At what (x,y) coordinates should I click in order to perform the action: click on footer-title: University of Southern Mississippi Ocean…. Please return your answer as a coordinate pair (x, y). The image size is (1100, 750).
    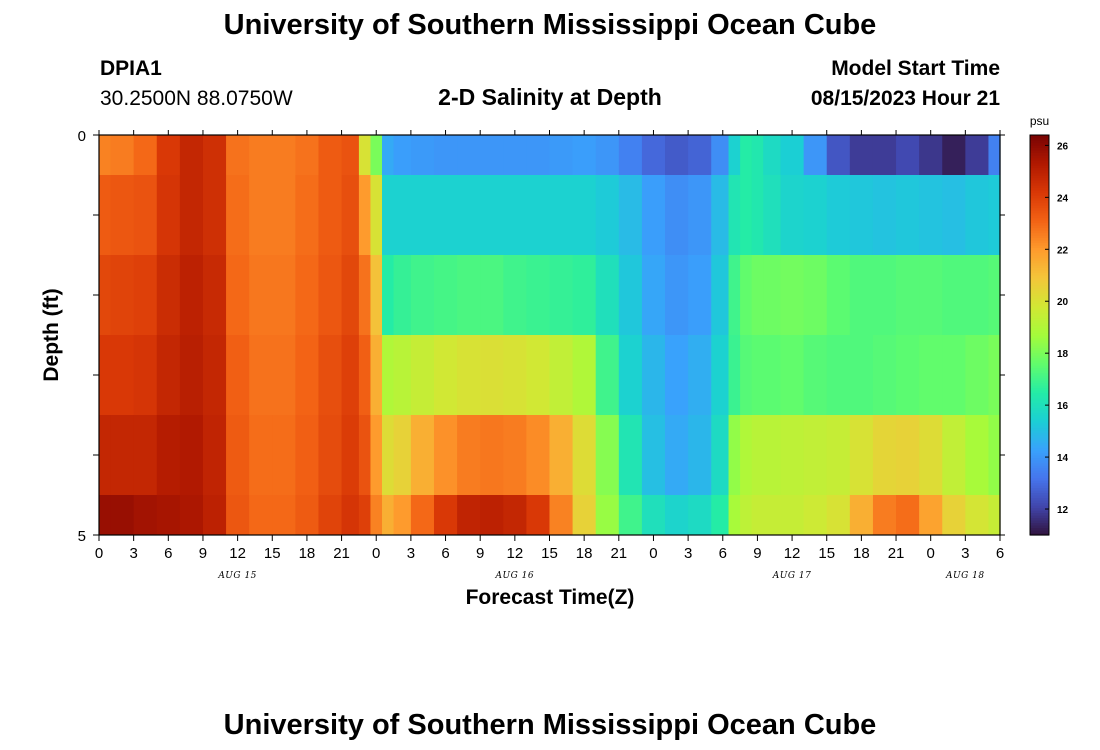
    Looking at the image, I should click on (550, 725).